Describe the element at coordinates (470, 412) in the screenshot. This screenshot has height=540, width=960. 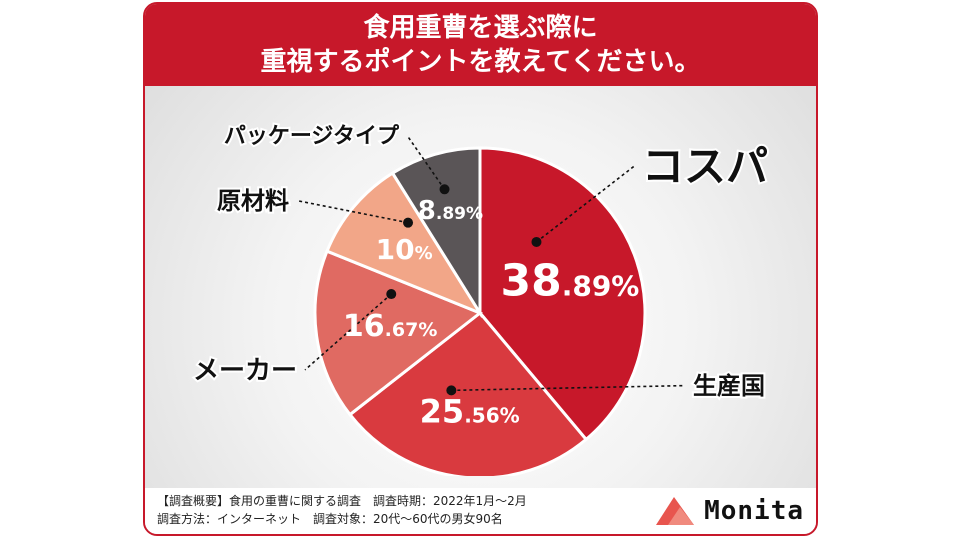
I see `slice-value-label: 25.56%` at that location.